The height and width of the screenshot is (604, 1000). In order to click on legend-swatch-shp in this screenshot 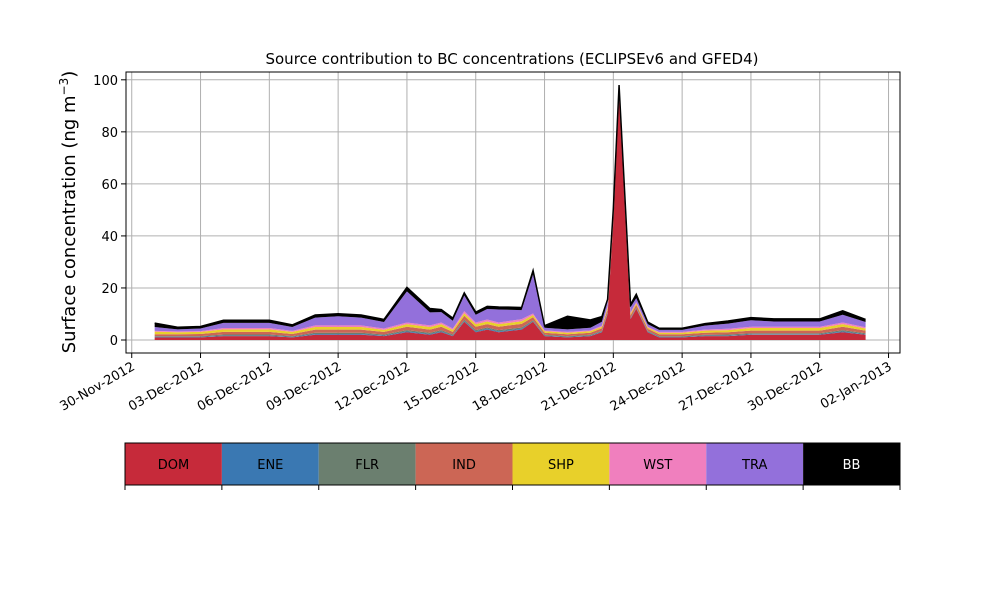, I will do `click(561, 464)`.